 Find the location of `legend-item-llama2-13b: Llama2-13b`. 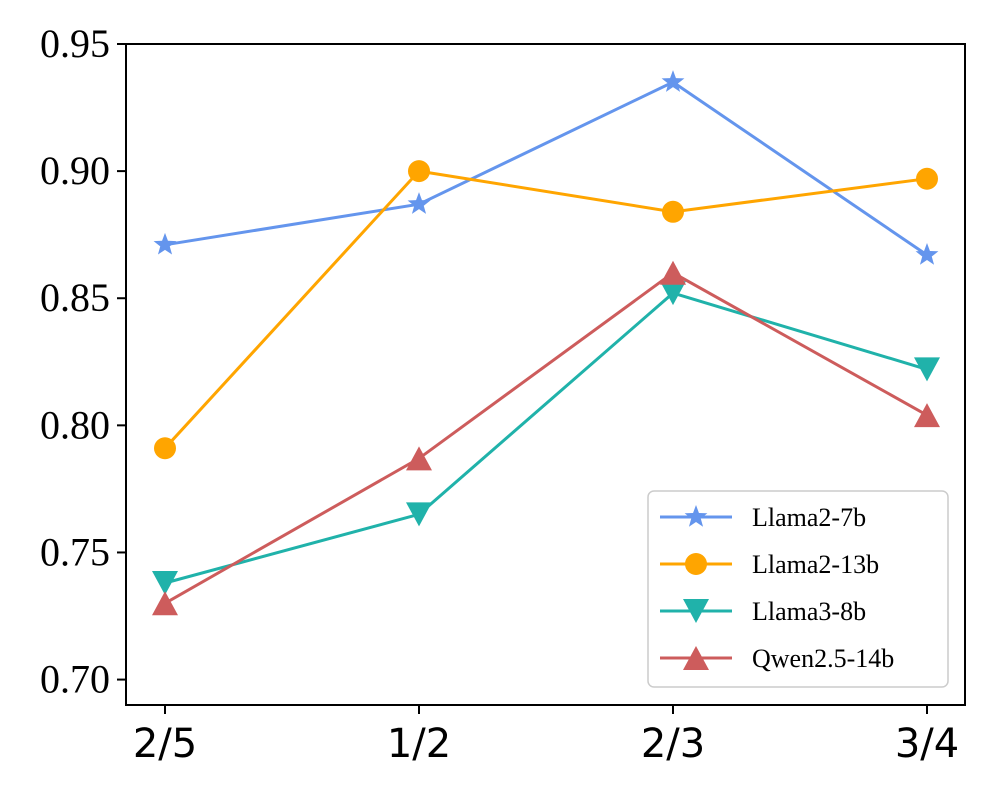

legend-item-llama2-13b: Llama2-13b is located at coordinates (769, 564).